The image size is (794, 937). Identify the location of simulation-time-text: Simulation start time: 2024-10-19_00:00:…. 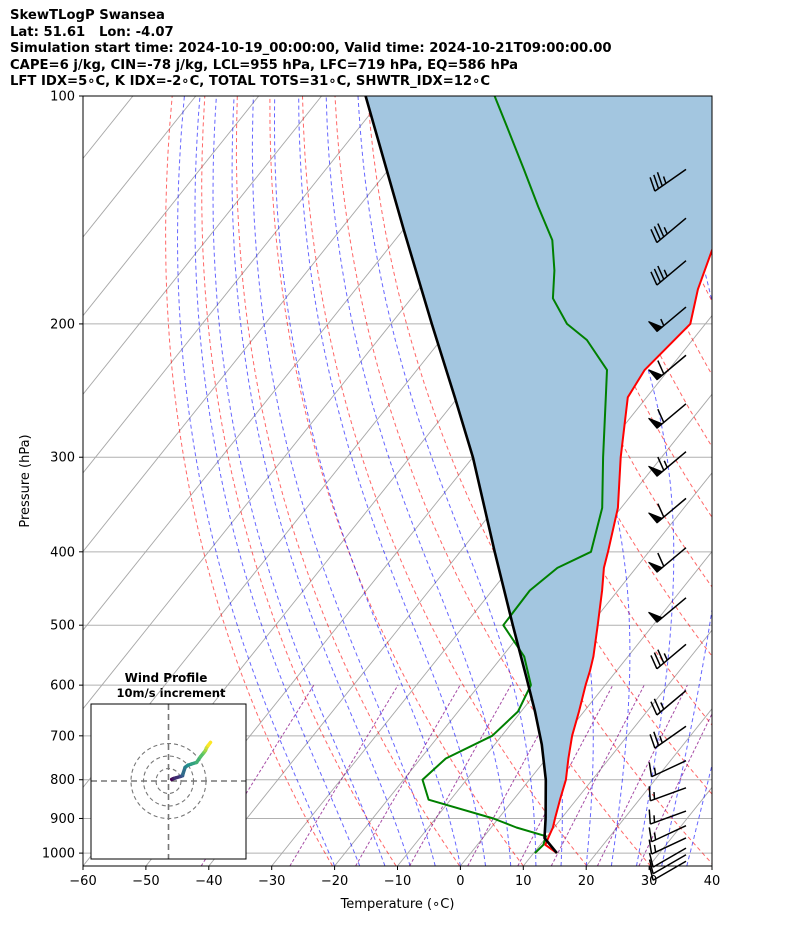
(311, 49).